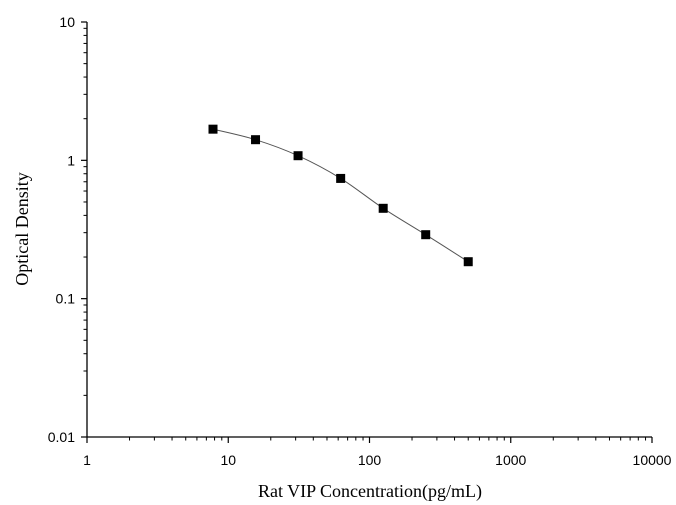 This screenshot has width=676, height=505. I want to click on x-tick-label: 10, so click(228, 460).